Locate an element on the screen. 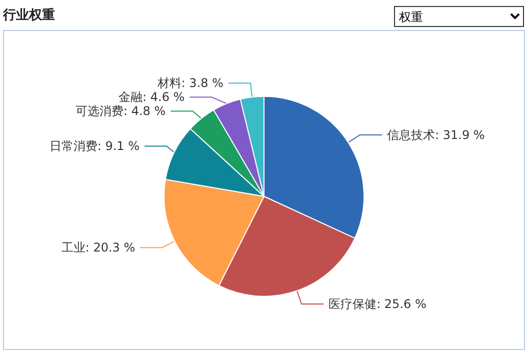  slice-label: 日常消费: 9.1 % is located at coordinates (94, 146).